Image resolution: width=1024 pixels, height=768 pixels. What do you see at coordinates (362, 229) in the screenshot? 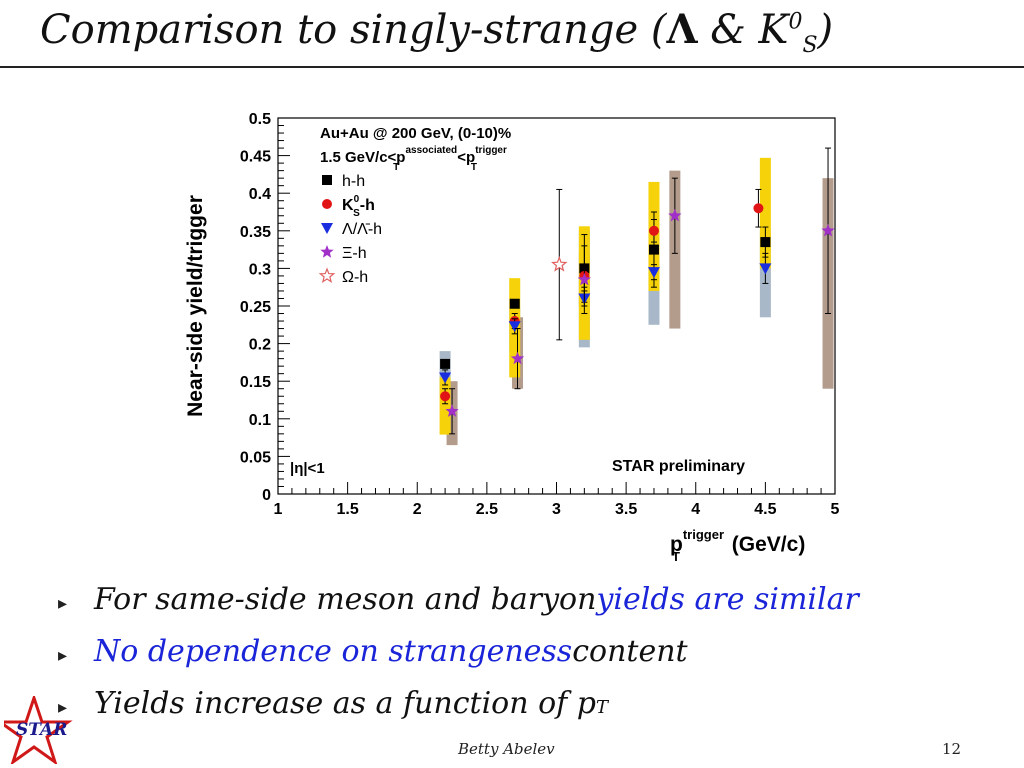
I see `legend-label: Λ/Λ̄-h` at bounding box center [362, 229].